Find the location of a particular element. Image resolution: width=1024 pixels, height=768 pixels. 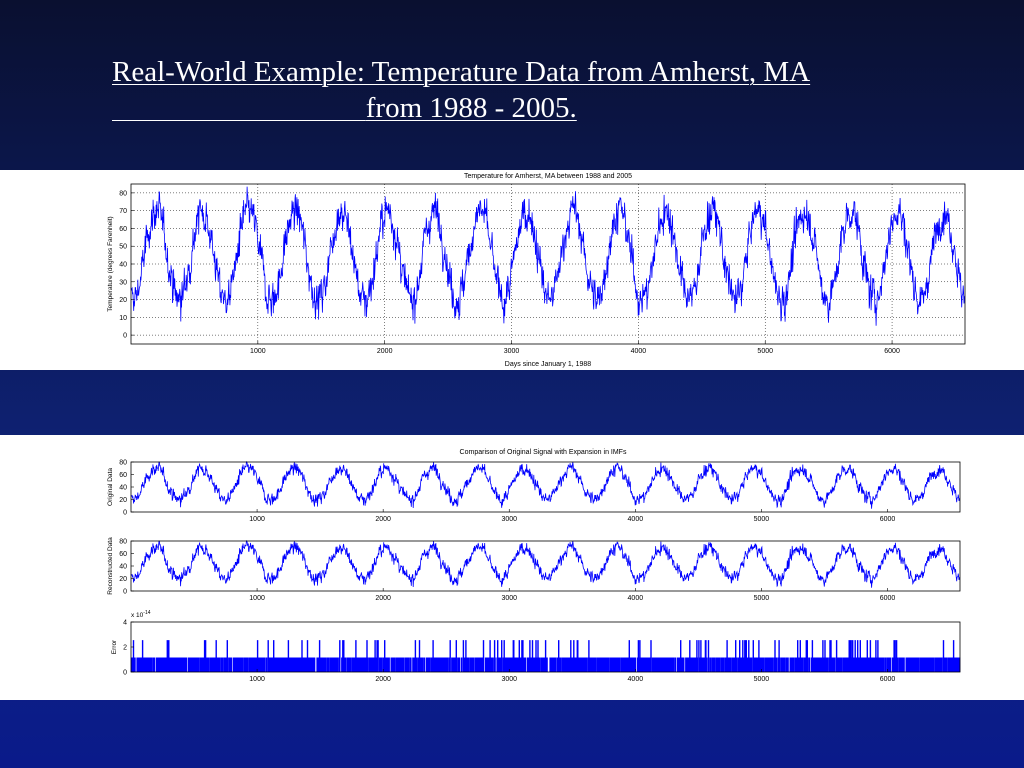

recon-x-tick-label: 4000 is located at coordinates (636, 598).